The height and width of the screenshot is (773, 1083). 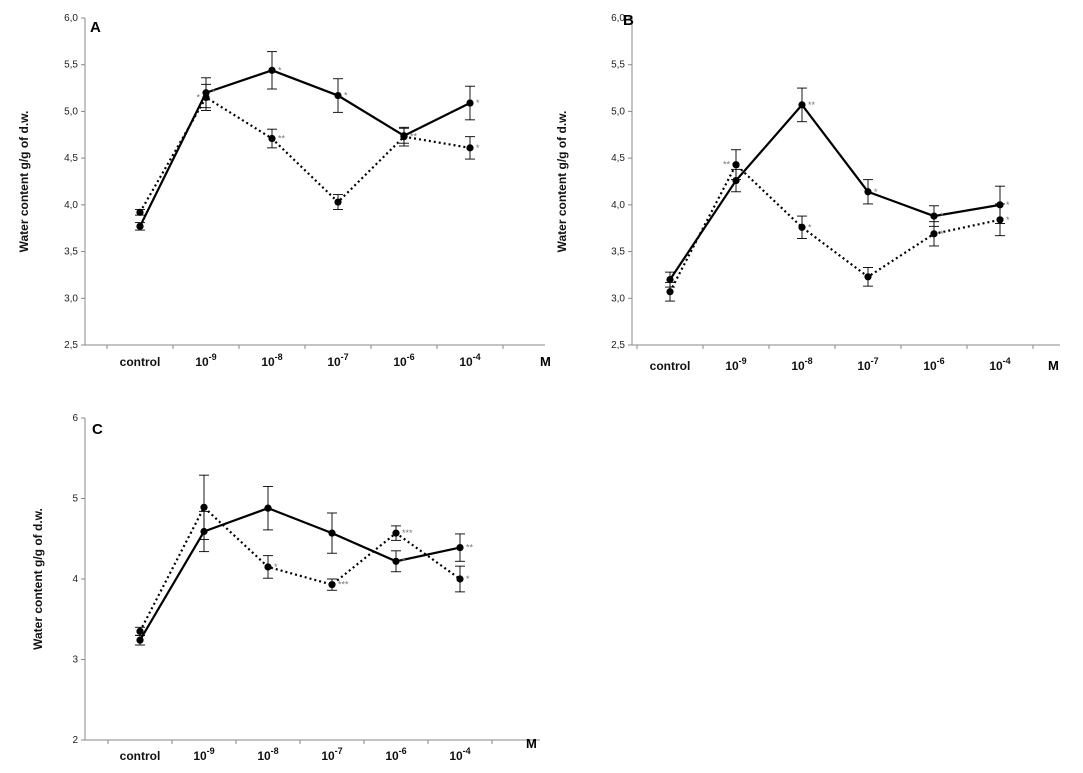 I want to click on y-tick-label: 3,0, so click(x=618, y=298).